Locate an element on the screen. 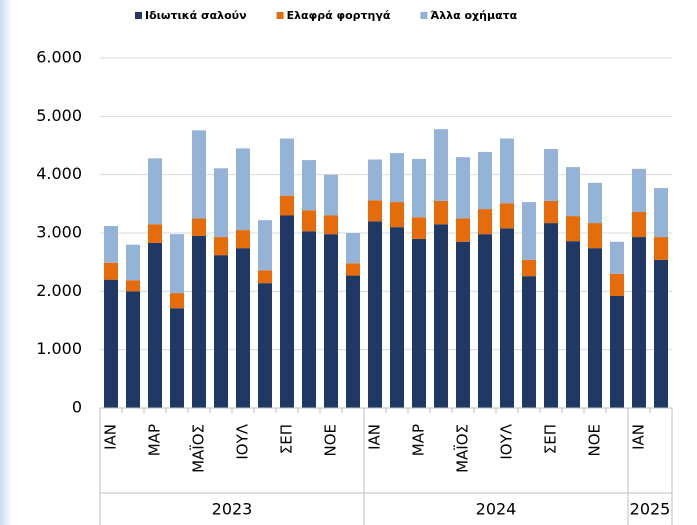 This screenshot has height=525, width=697. y-tick-label: 4.000 is located at coordinates (59, 173).